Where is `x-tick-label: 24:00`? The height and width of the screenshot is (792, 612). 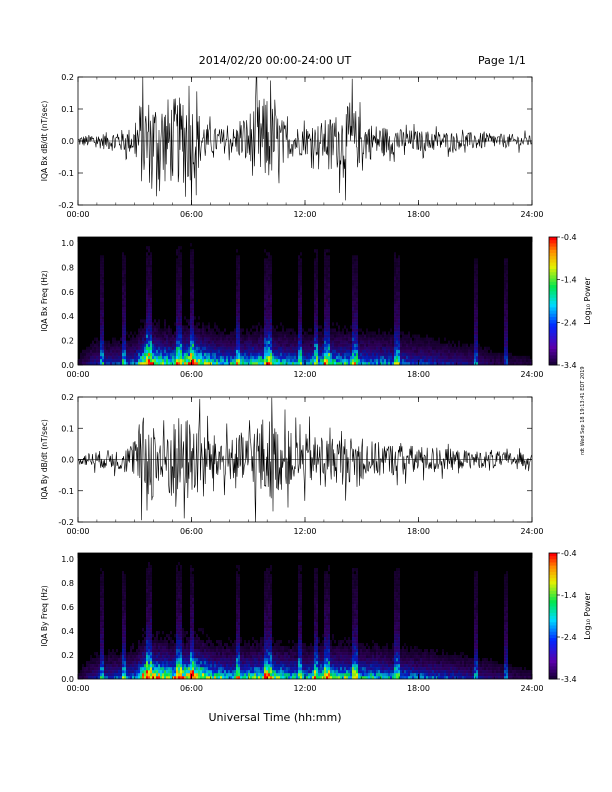
x-tick-label: 24:00 is located at coordinates (531, 374).